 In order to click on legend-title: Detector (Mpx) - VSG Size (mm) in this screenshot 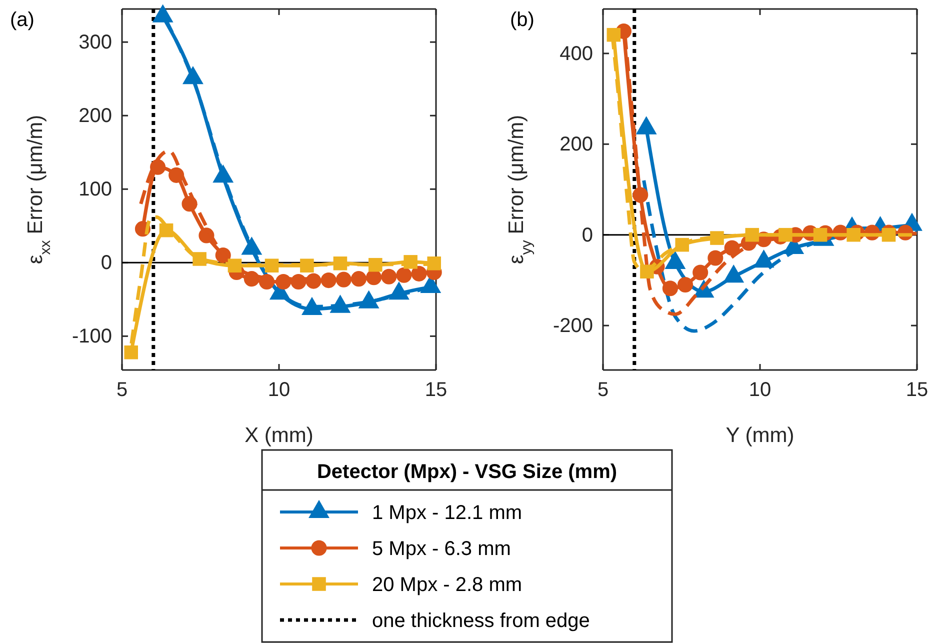, I will do `click(467, 472)`.